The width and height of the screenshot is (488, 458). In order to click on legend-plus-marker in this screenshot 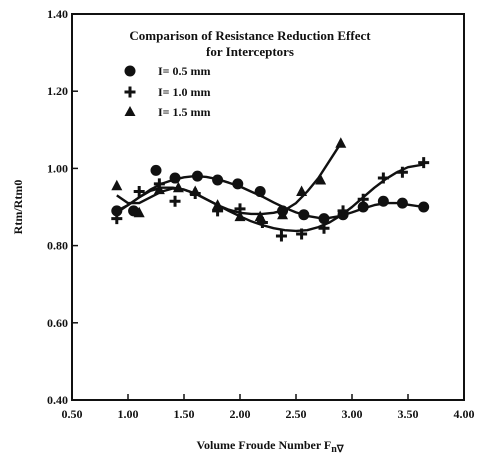, I will do `click(130, 92)`.